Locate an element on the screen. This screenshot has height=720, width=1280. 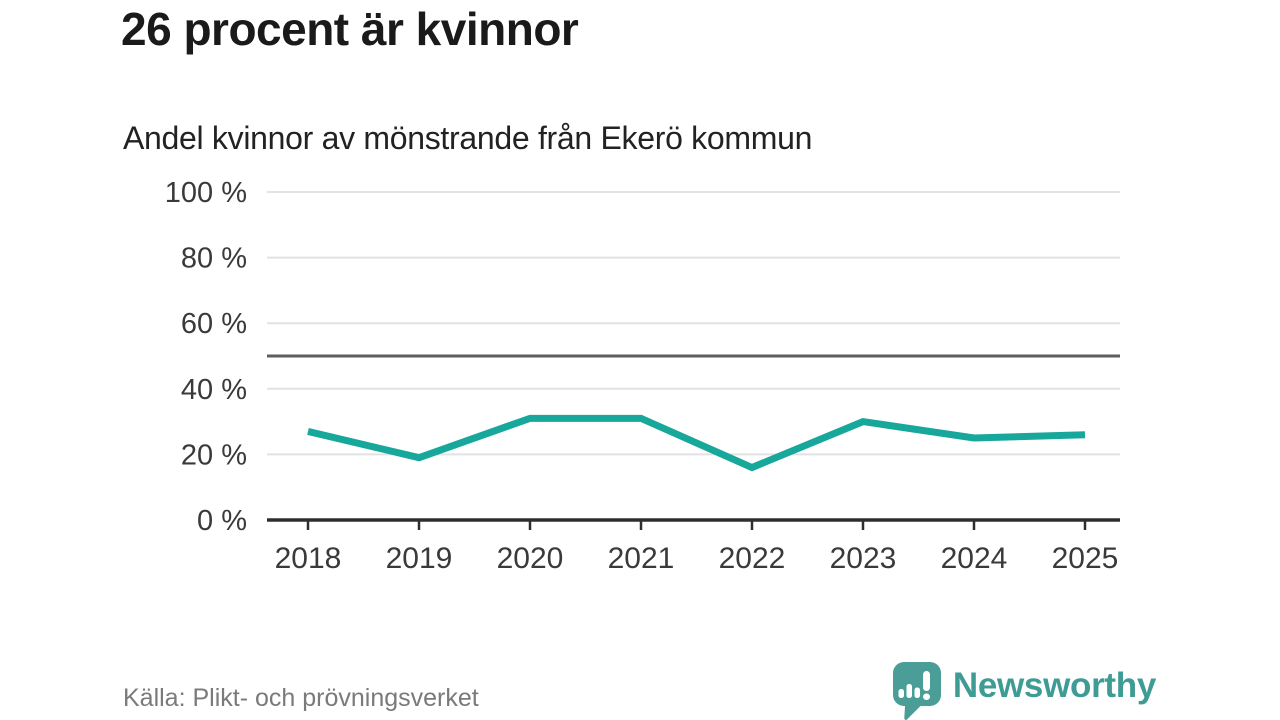
source-note: Källa: Plikt- och prövningsverket is located at coordinates (301, 698).